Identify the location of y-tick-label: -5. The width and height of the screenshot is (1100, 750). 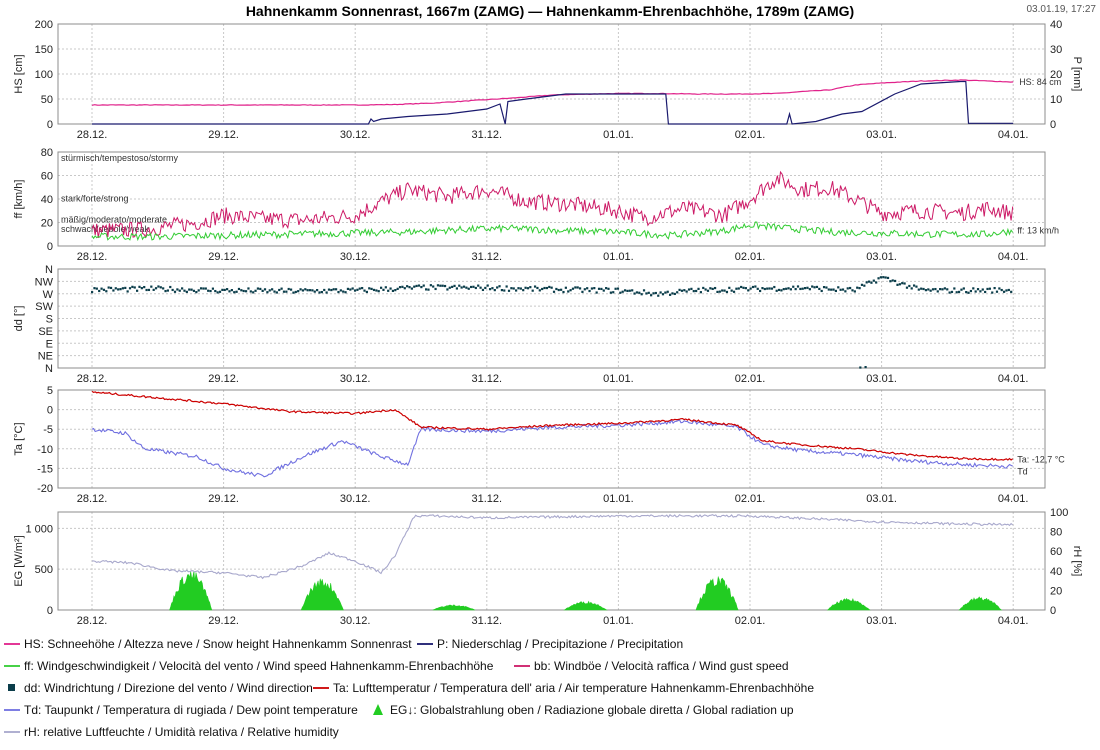
(48, 430).